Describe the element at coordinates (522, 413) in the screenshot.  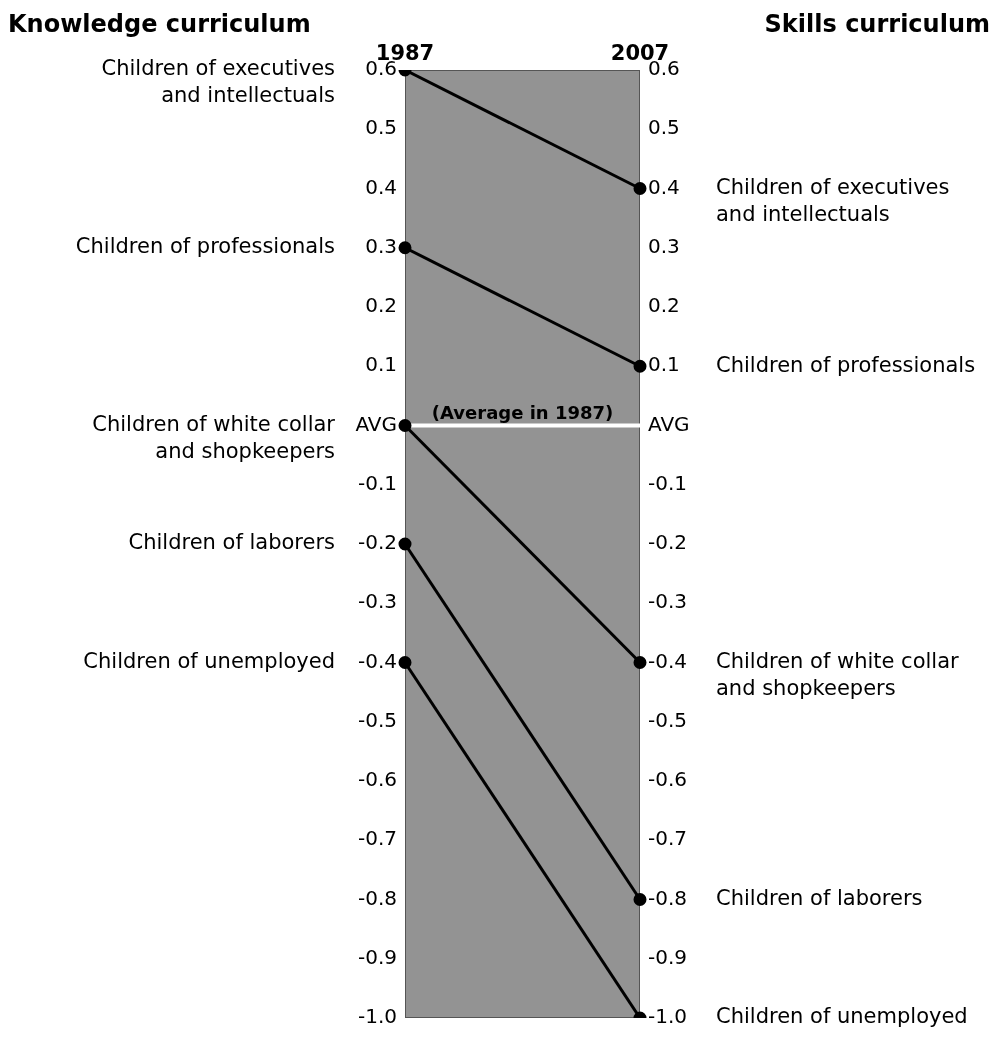
I see `ref-line-label: (Average in 1987)` at that location.